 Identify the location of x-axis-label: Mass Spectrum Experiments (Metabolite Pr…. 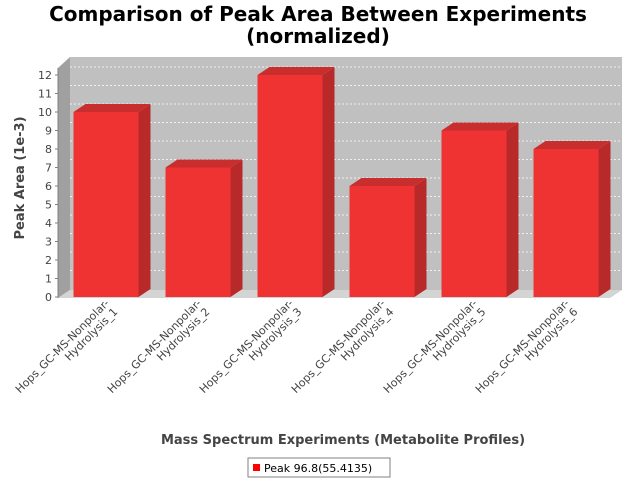
(343, 440).